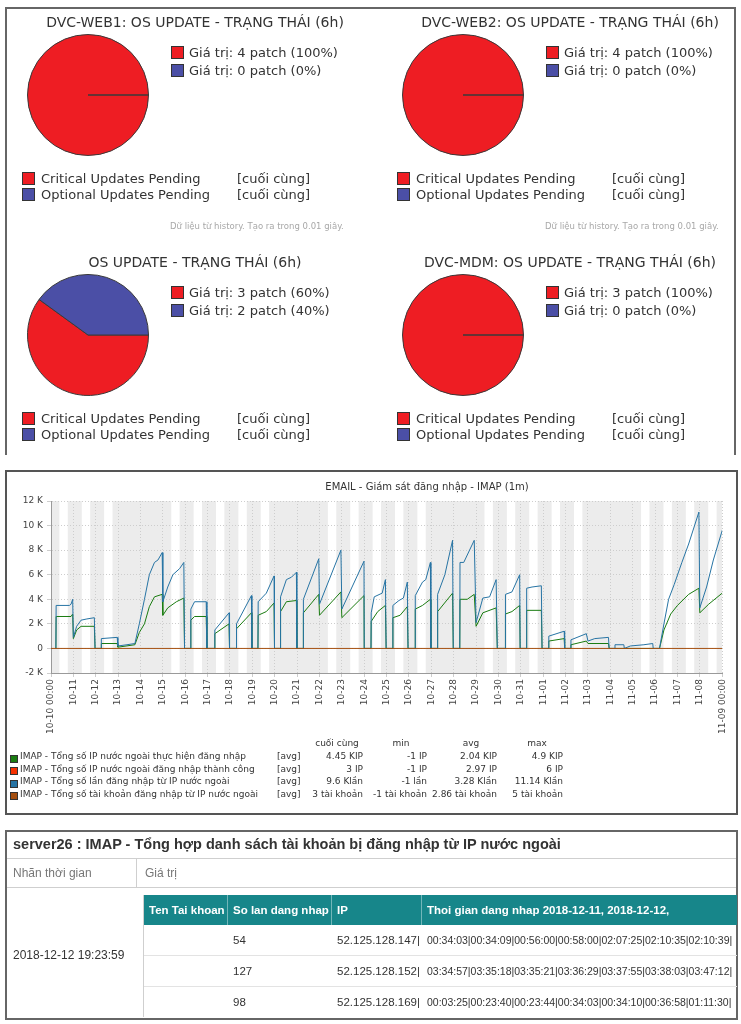 This screenshot has height=1024, width=741. What do you see at coordinates (548, 910) in the screenshot?
I see `text: Thoi gian dang nhap 2018-12-11, 2018-12-12,` at bounding box center [548, 910].